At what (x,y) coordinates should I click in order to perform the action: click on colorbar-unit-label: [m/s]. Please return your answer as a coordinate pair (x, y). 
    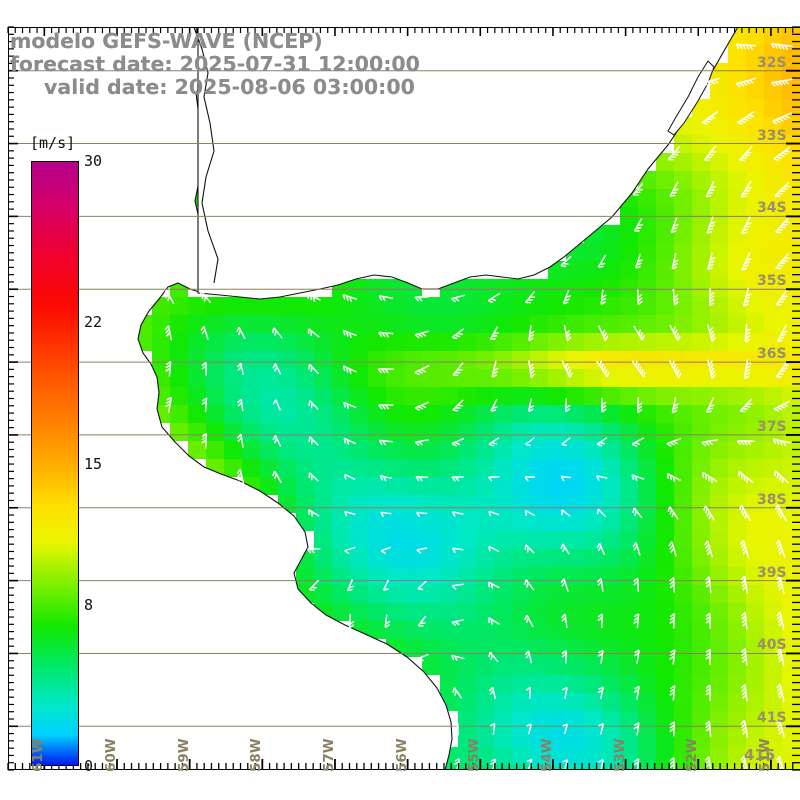
    Looking at the image, I should click on (53, 143).